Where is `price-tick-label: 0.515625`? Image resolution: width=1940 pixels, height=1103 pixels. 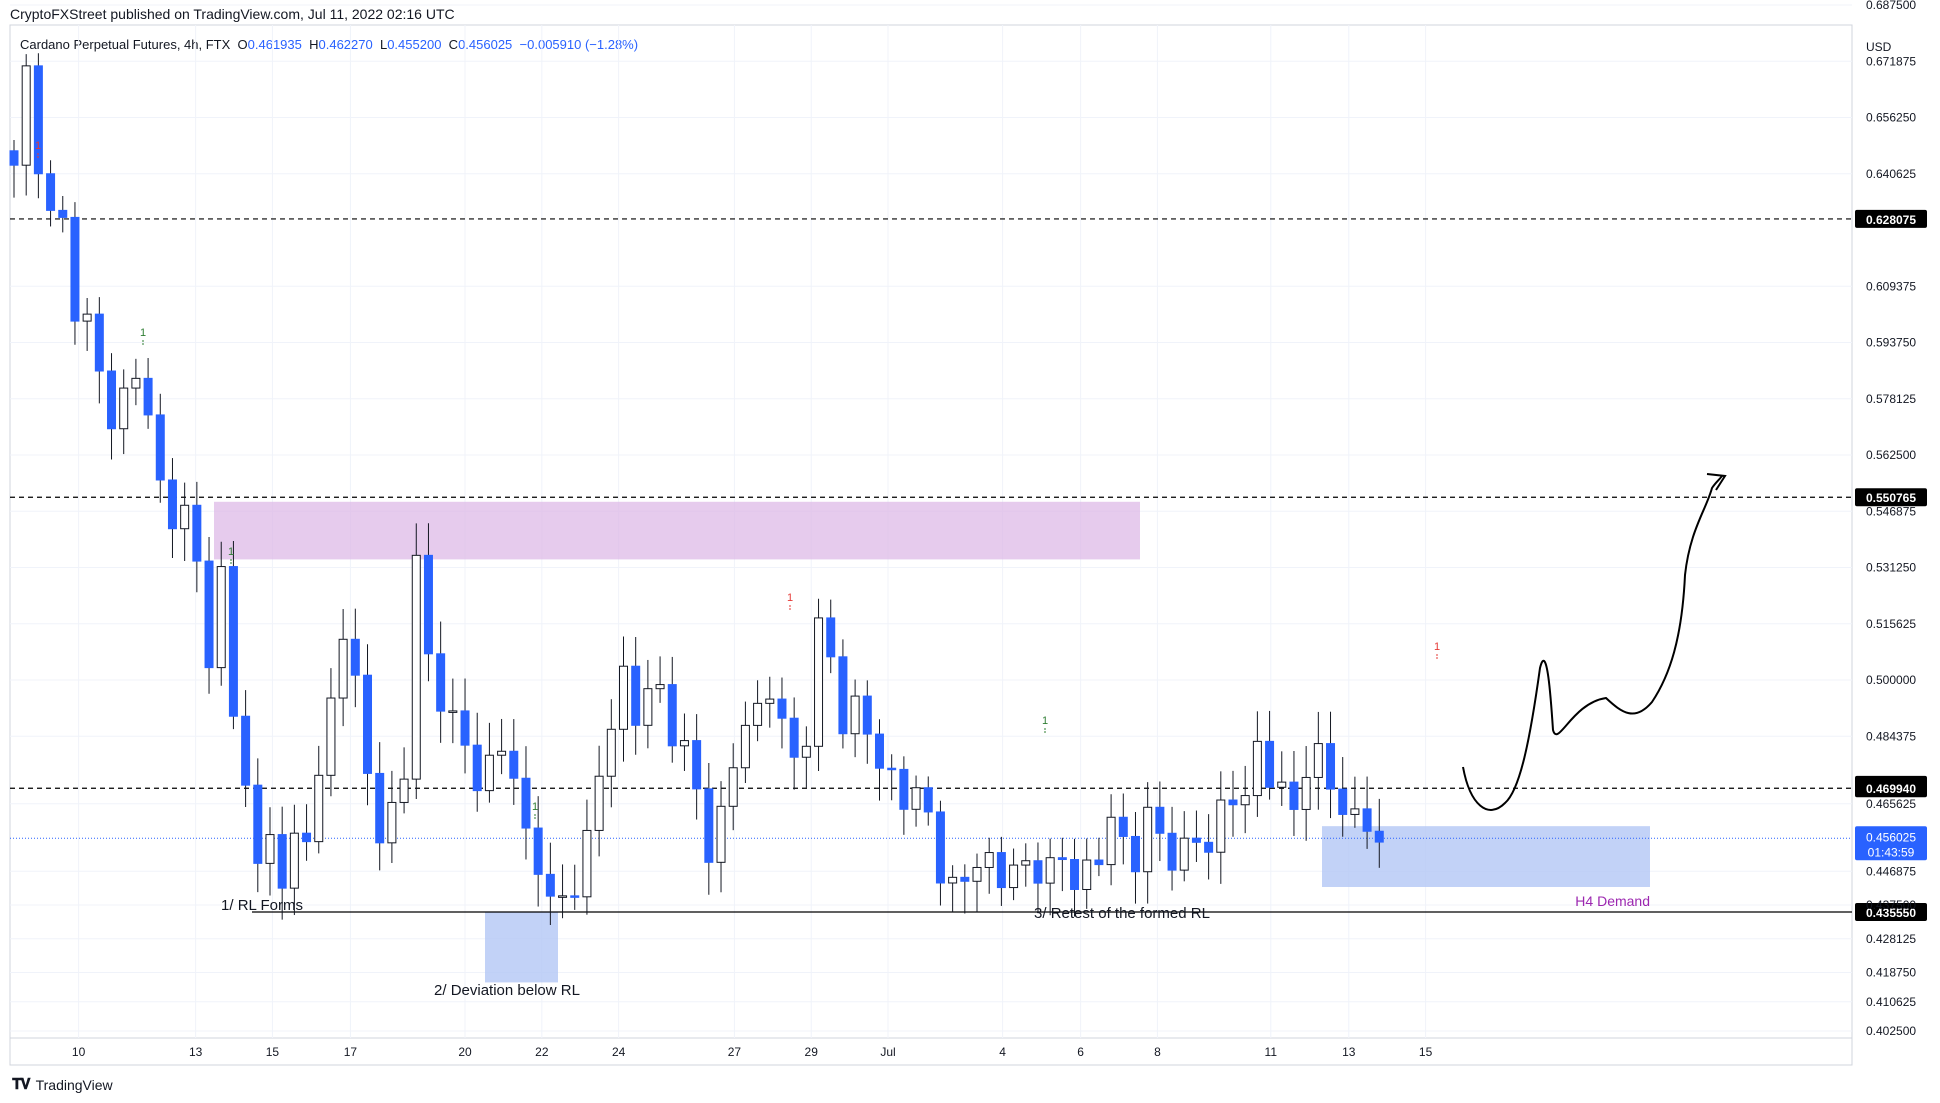 price-tick-label: 0.515625 is located at coordinates (1891, 624).